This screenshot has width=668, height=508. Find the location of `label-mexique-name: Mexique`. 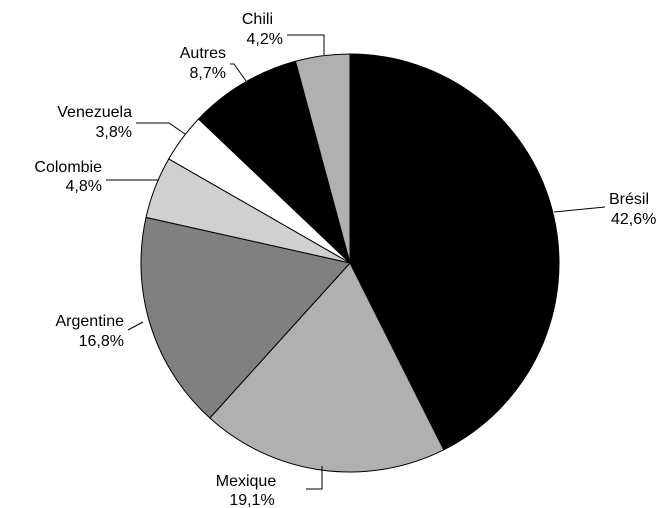

label-mexique-name: Mexique is located at coordinates (246, 481).